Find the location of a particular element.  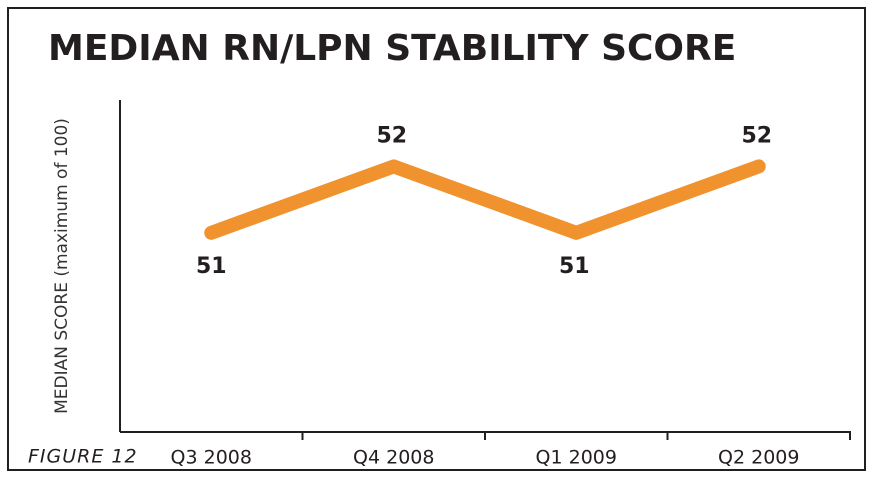

chart-title: MEDIAN RN/LPN STABILITY SCORE is located at coordinates (392, 48).